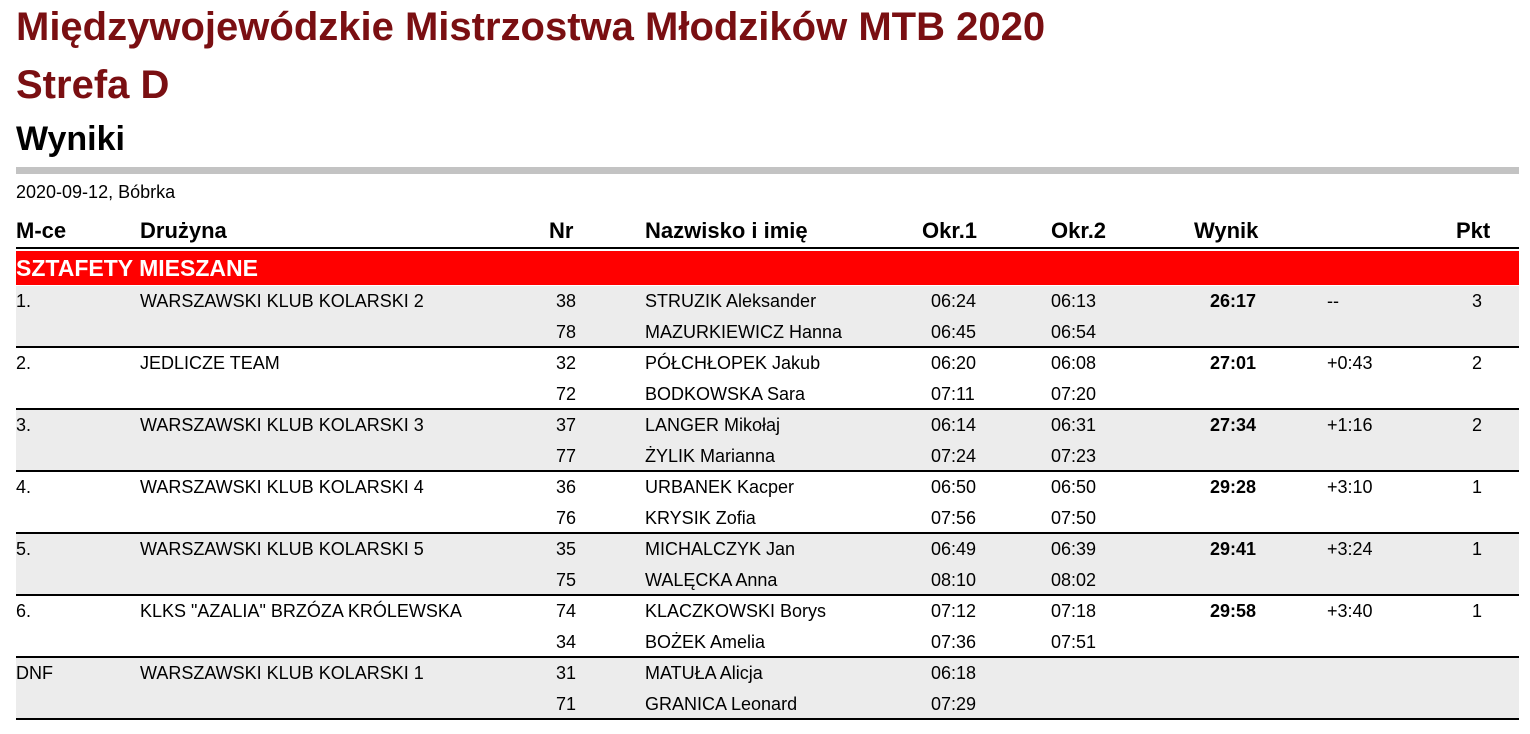  What do you see at coordinates (183, 230) in the screenshot?
I see `header-team: Drużyna` at bounding box center [183, 230].